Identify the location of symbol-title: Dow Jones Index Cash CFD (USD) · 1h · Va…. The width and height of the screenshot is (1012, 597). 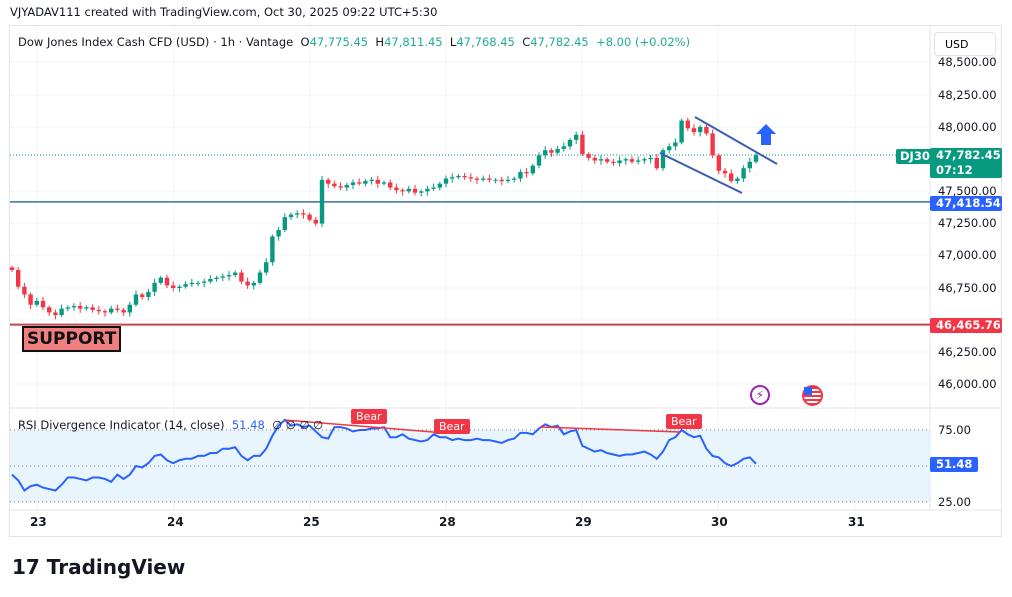
(156, 42).